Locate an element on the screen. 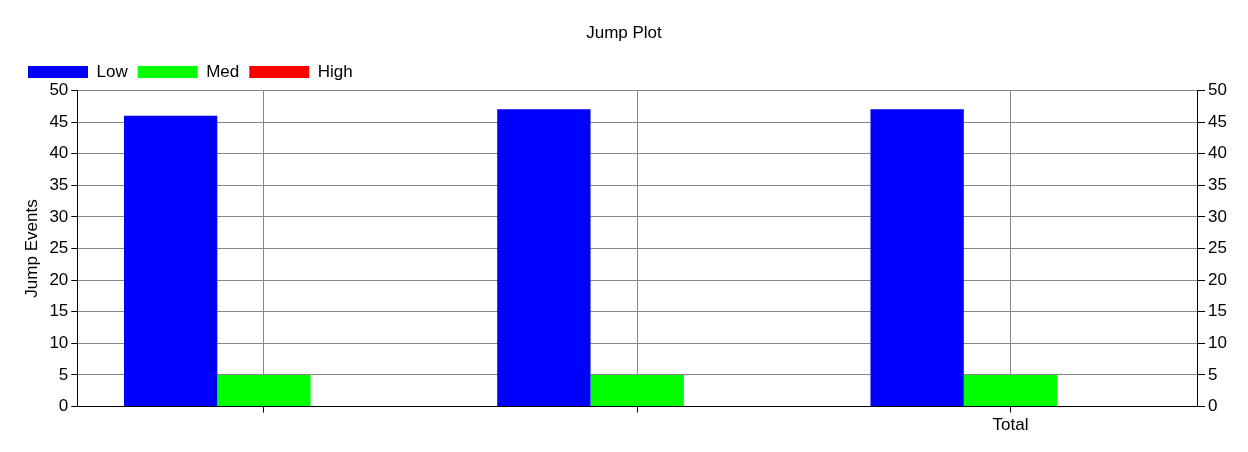  y-tick-label: 40 is located at coordinates (59, 153).